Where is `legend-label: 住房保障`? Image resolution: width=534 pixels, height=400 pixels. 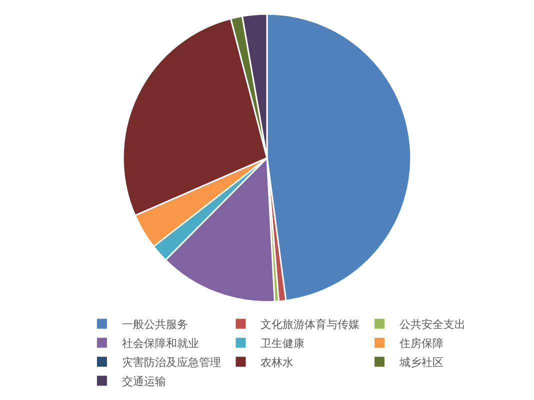
legend-label: 住房保障 is located at coordinates (422, 343).